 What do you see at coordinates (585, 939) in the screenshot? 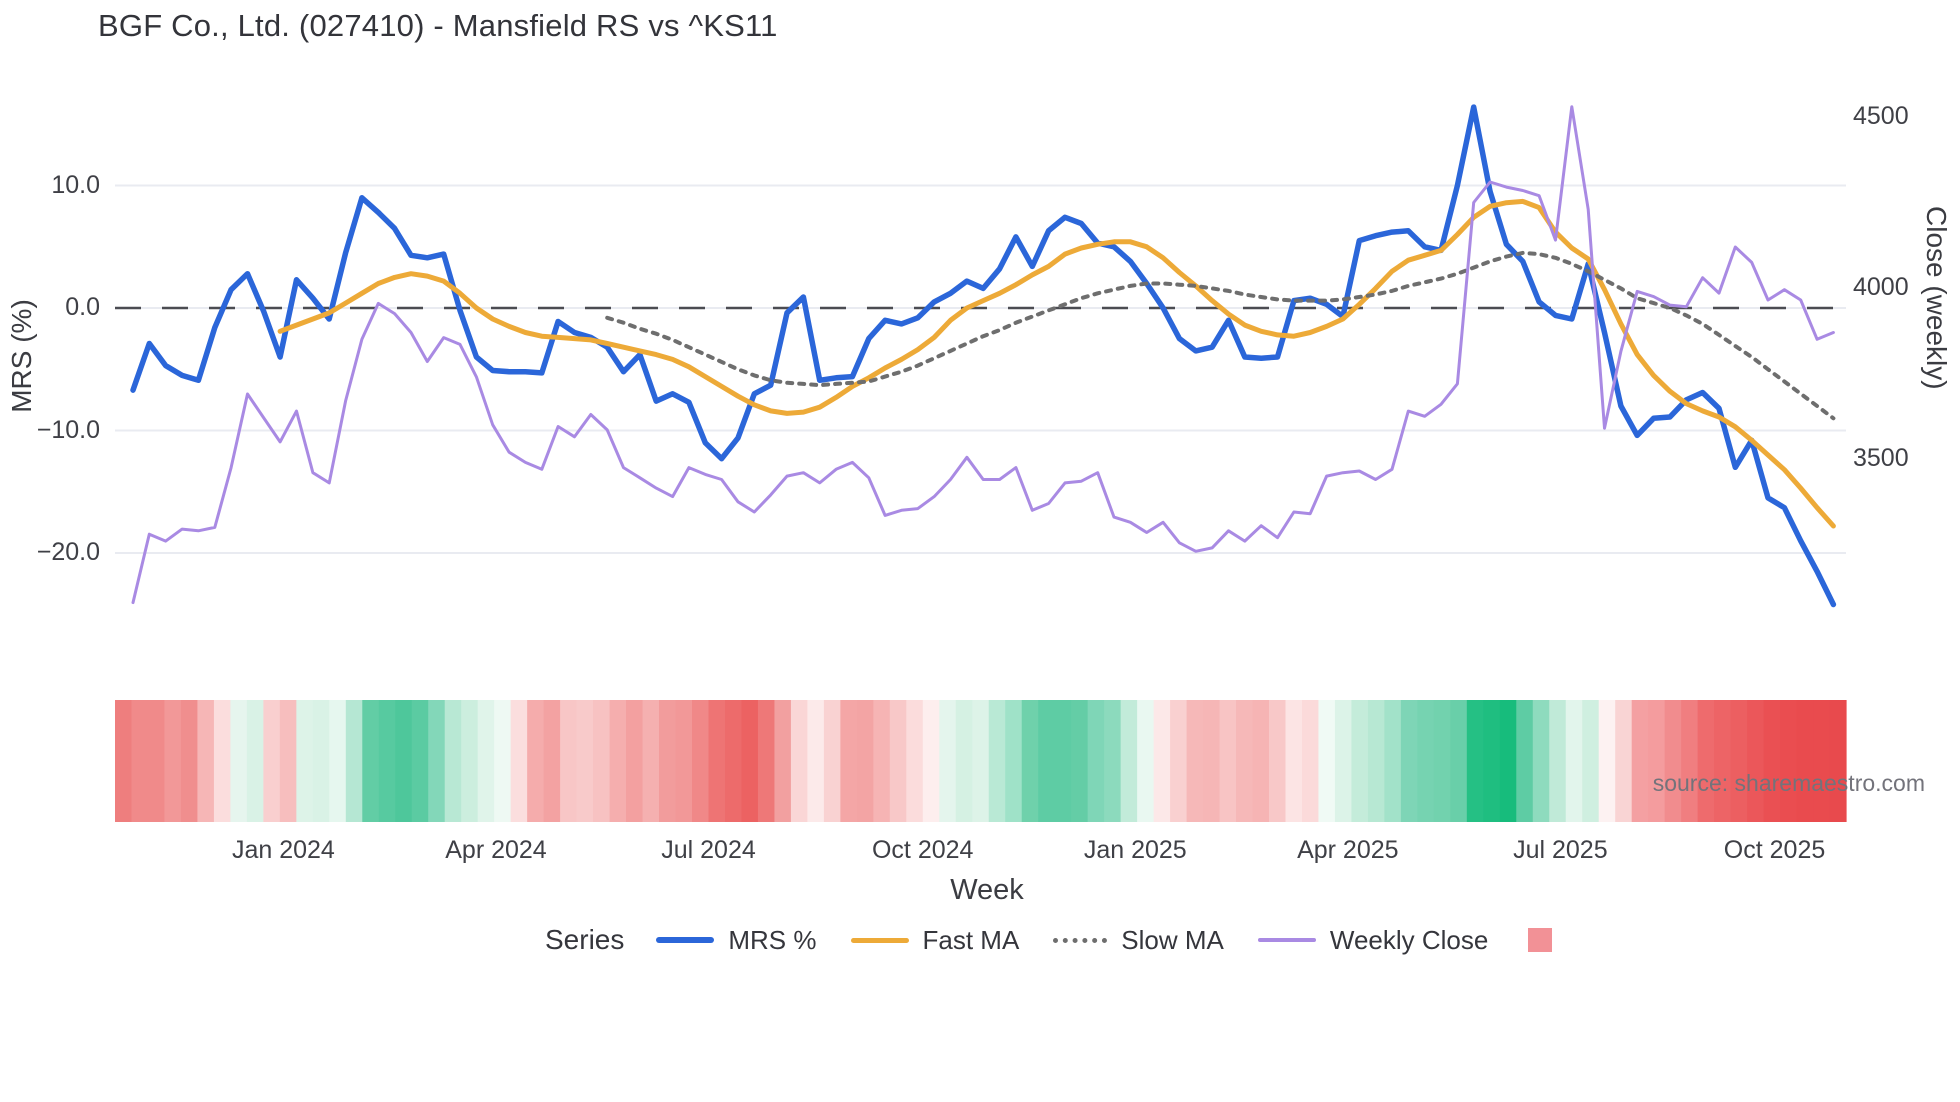
I see `legend-title: Series` at bounding box center [585, 939].